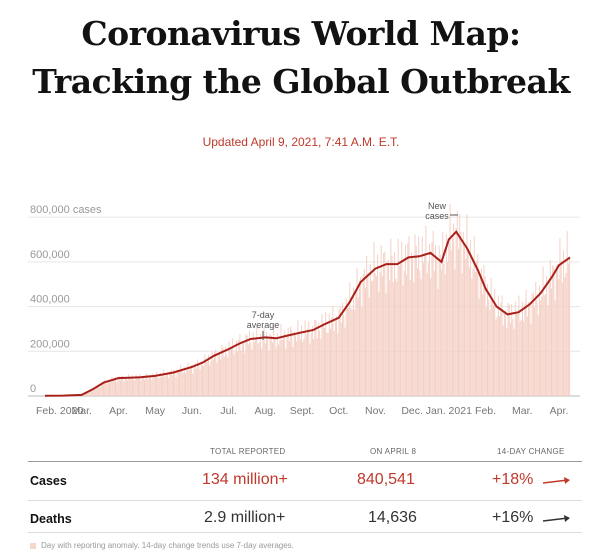 The width and height of the screenshot is (602, 557). I want to click on col-header-on-date: ON APRIL 8, so click(393, 451).